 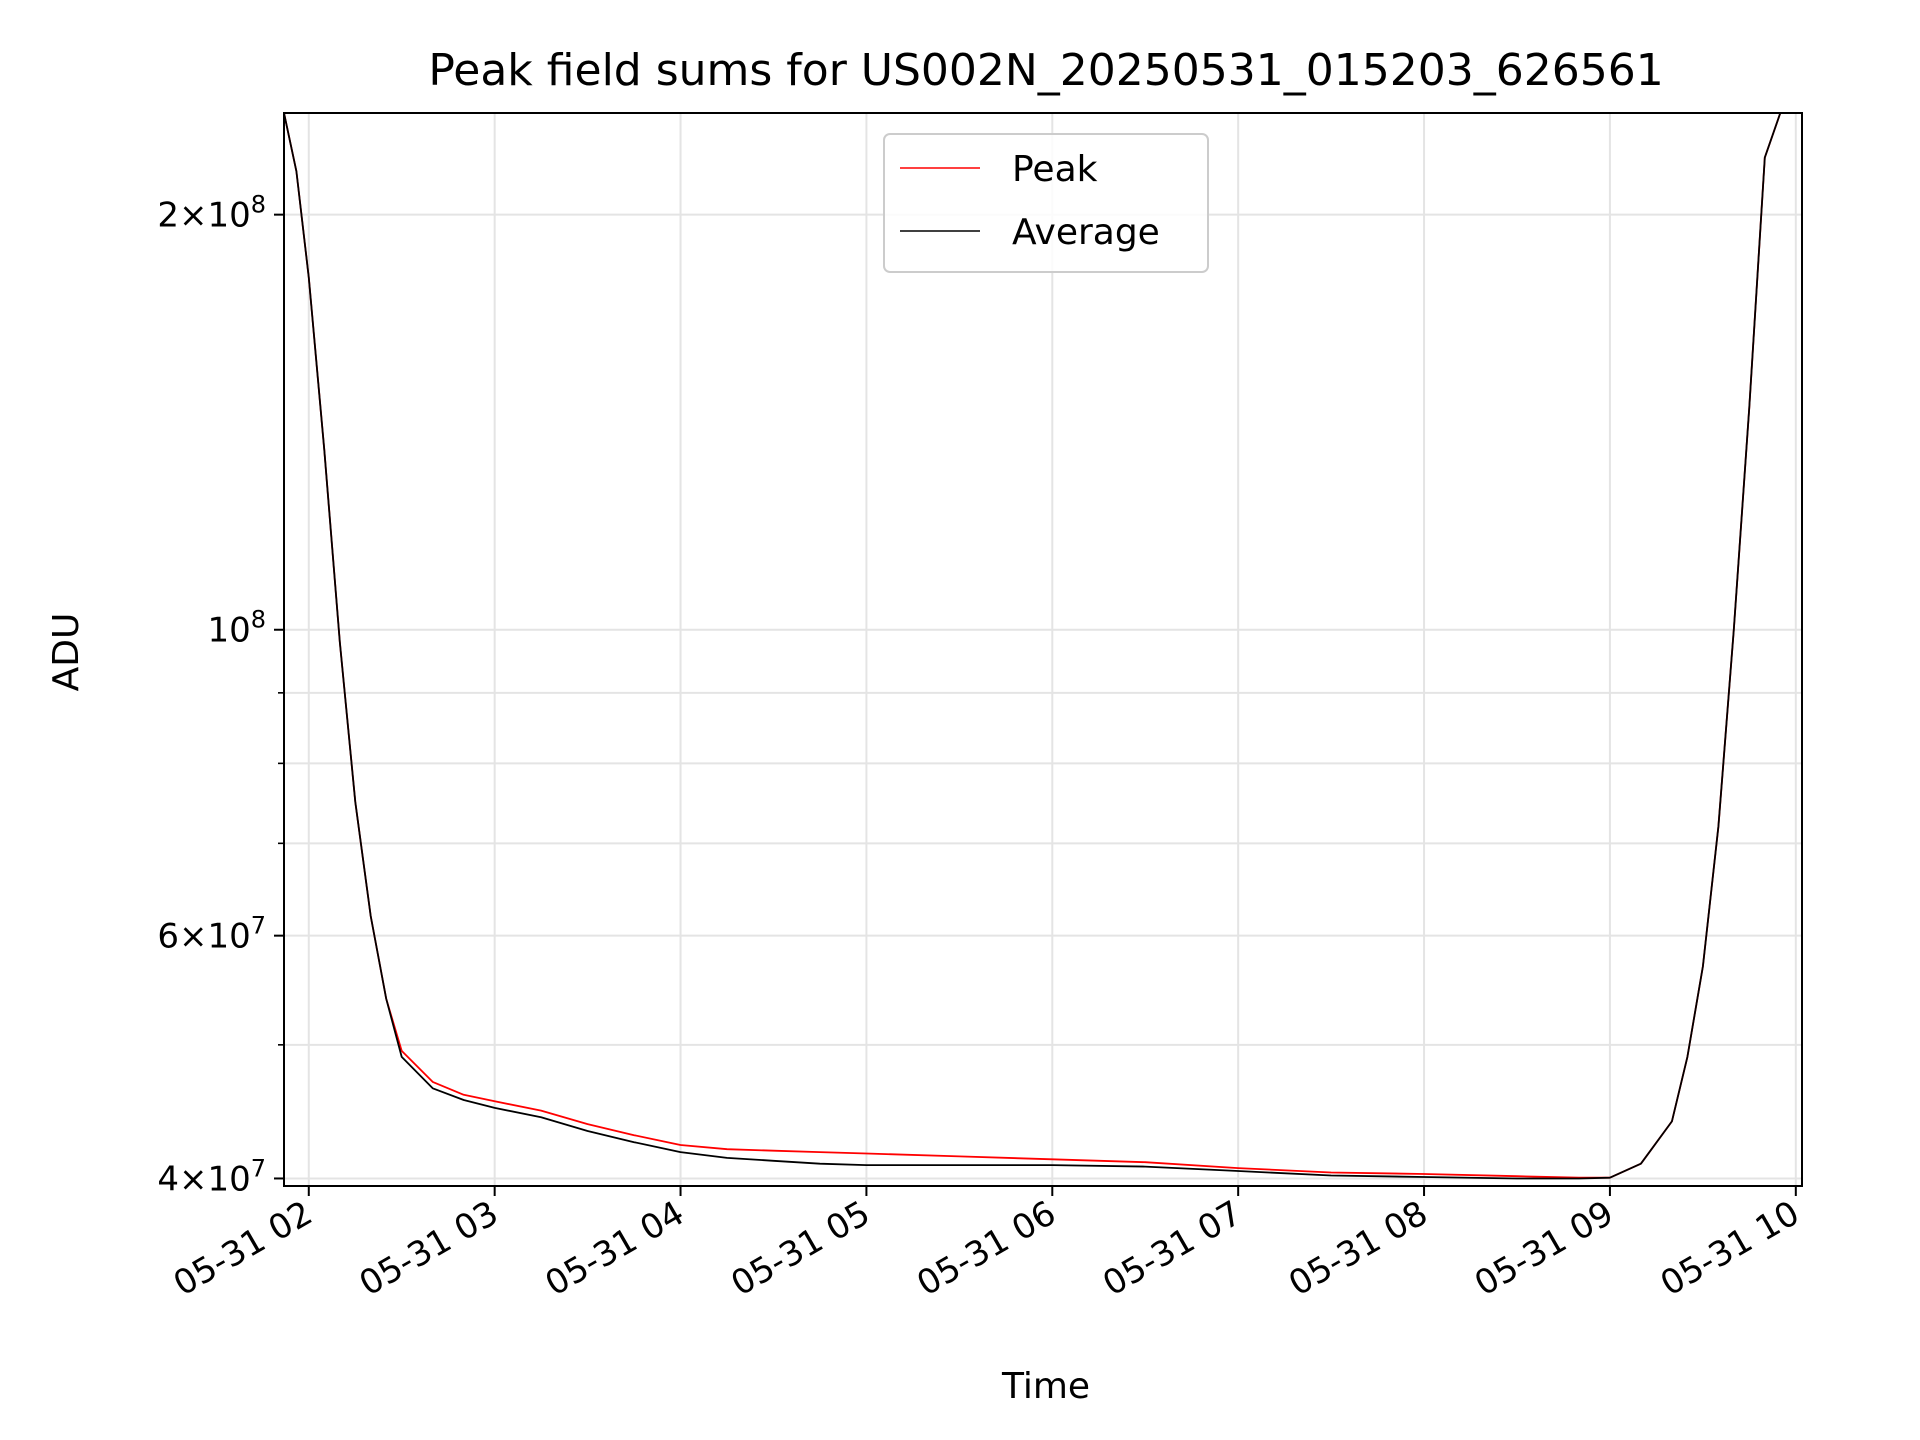 What do you see at coordinates (1086, 232) in the screenshot?
I see `legend-label-average: Average` at bounding box center [1086, 232].